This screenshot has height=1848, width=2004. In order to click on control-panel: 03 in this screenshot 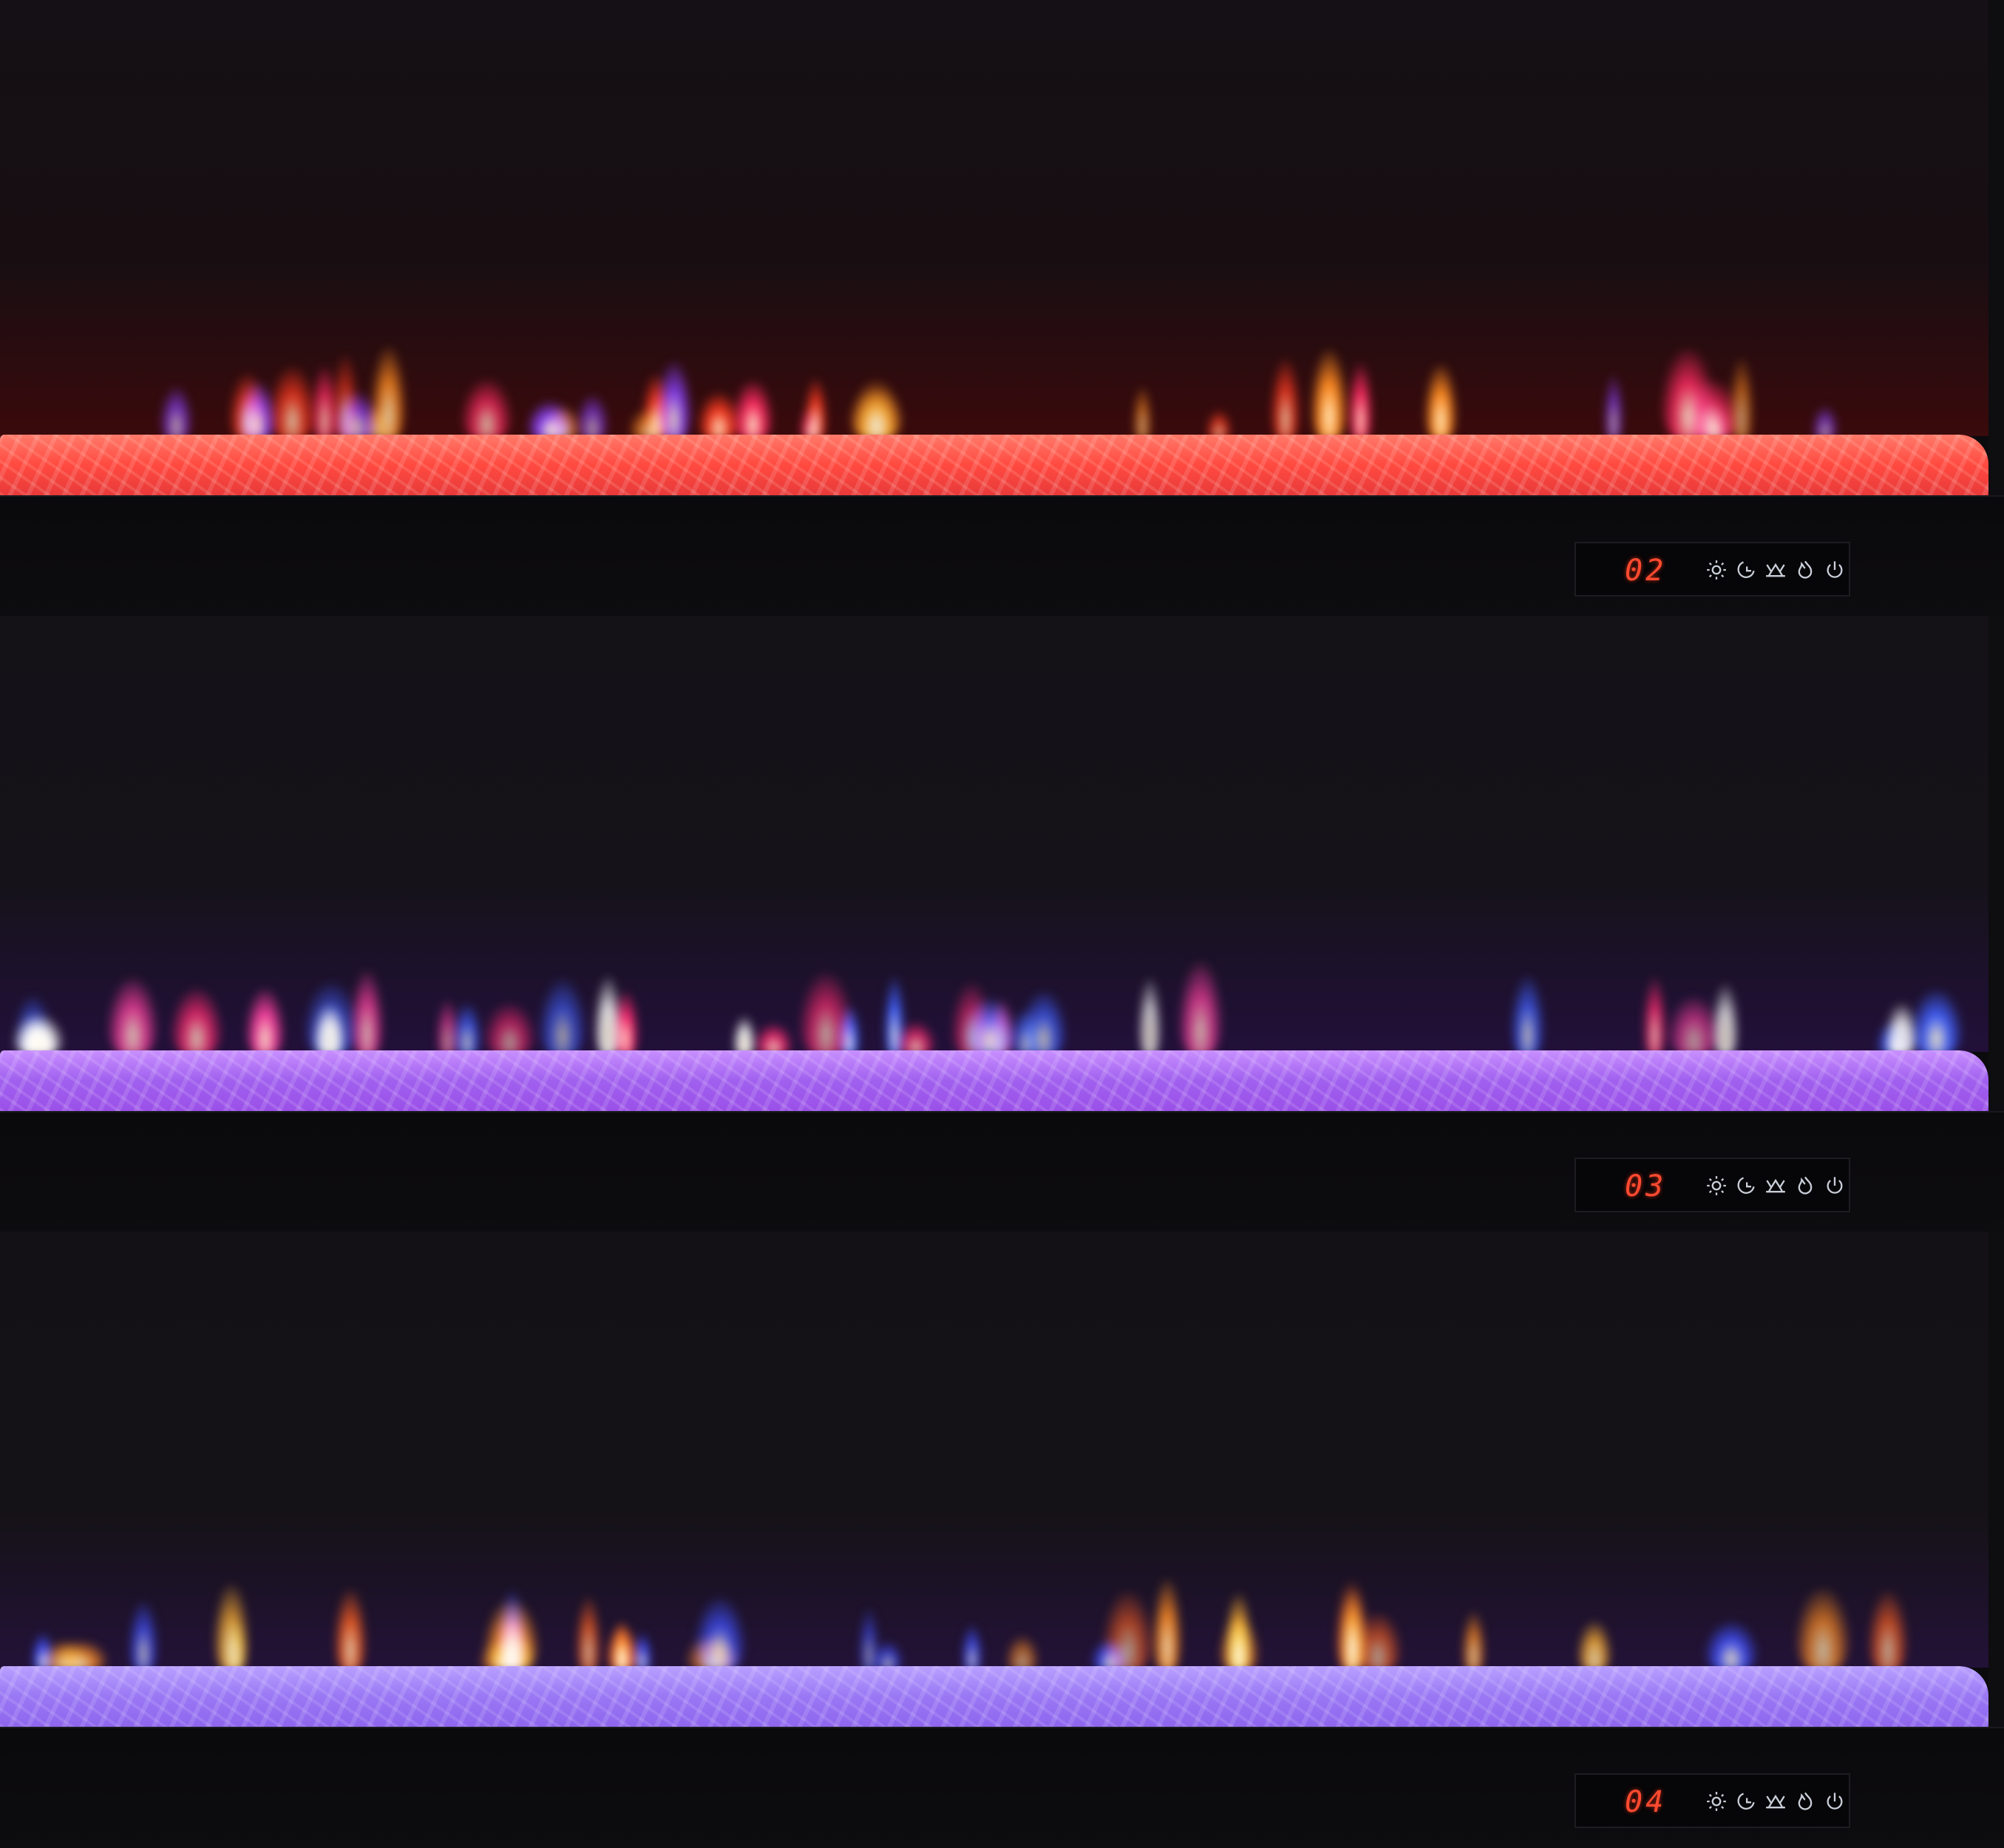, I will do `click(1712, 1185)`.